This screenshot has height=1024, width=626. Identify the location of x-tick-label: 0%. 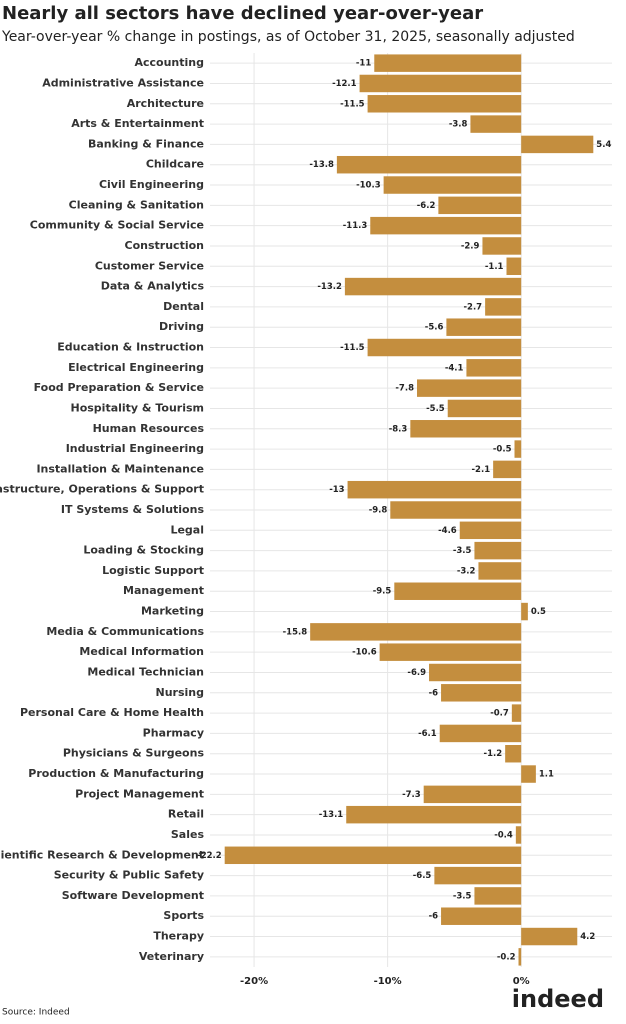
(521, 981).